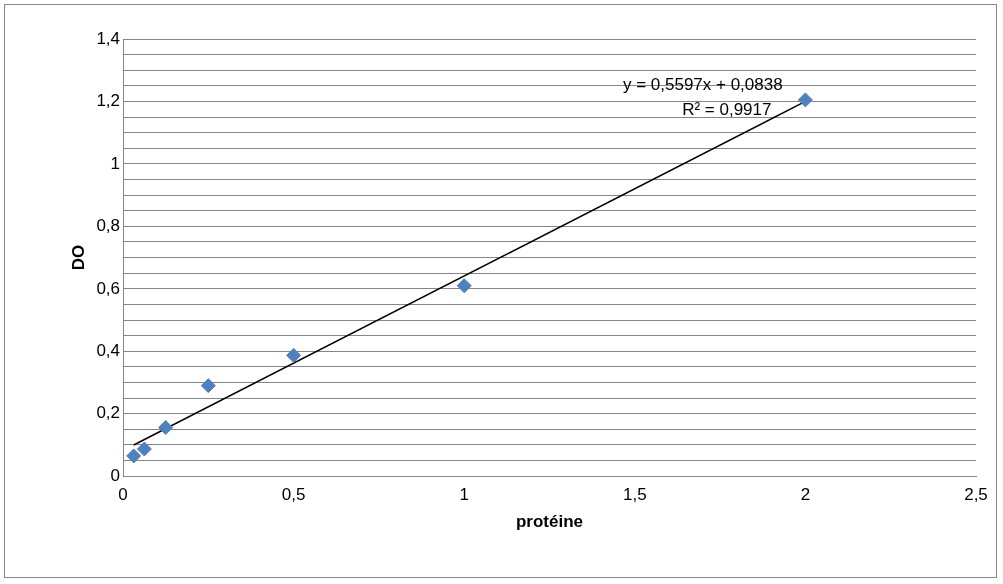 This screenshot has height=584, width=1003. I want to click on y-tick-label: 0,2, so click(108, 413).